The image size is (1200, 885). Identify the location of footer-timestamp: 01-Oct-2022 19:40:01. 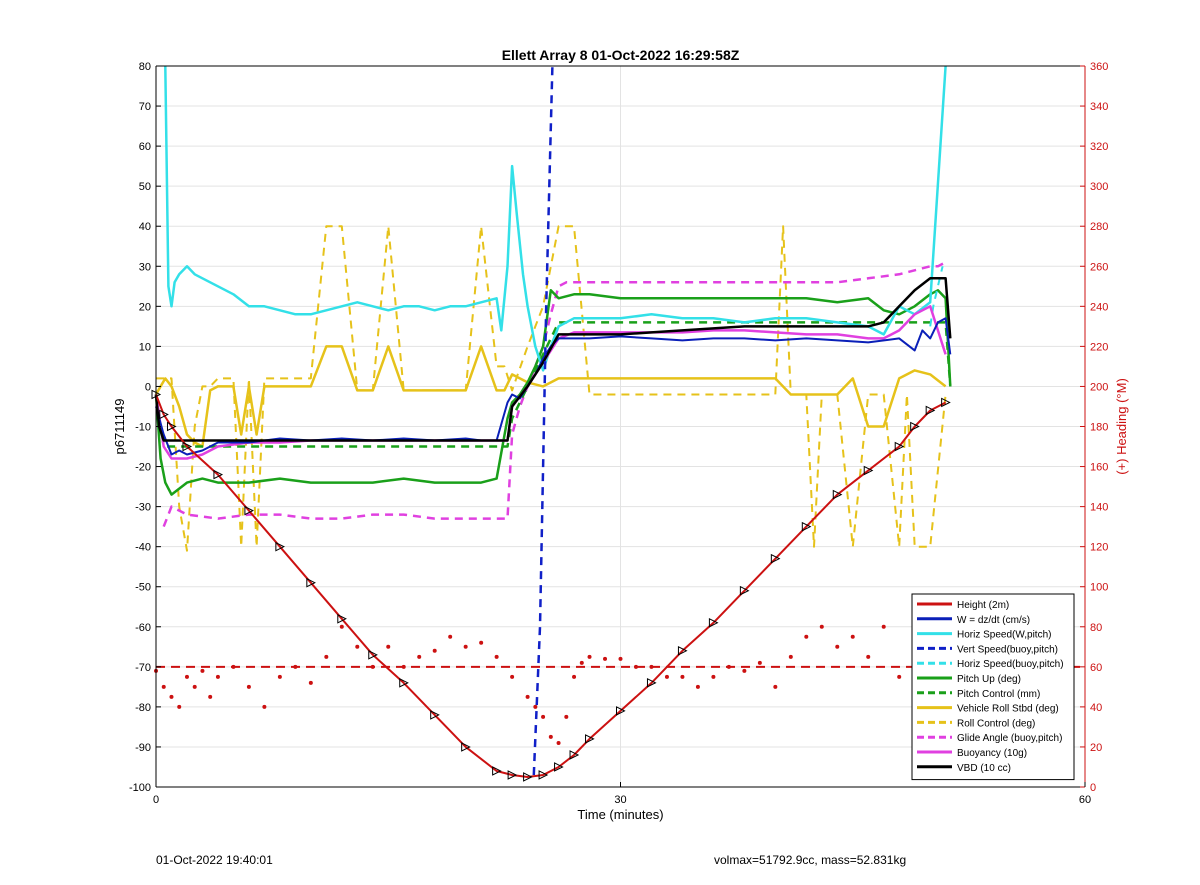
(214, 860).